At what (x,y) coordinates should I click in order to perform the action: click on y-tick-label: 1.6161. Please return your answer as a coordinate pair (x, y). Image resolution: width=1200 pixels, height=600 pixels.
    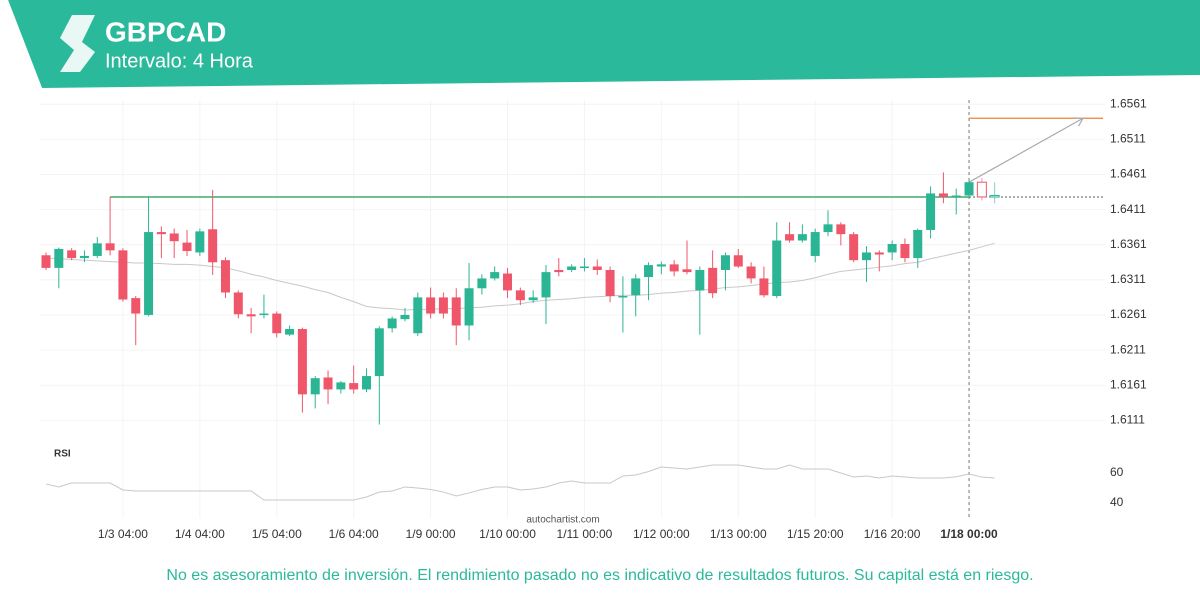
    Looking at the image, I should click on (1128, 384).